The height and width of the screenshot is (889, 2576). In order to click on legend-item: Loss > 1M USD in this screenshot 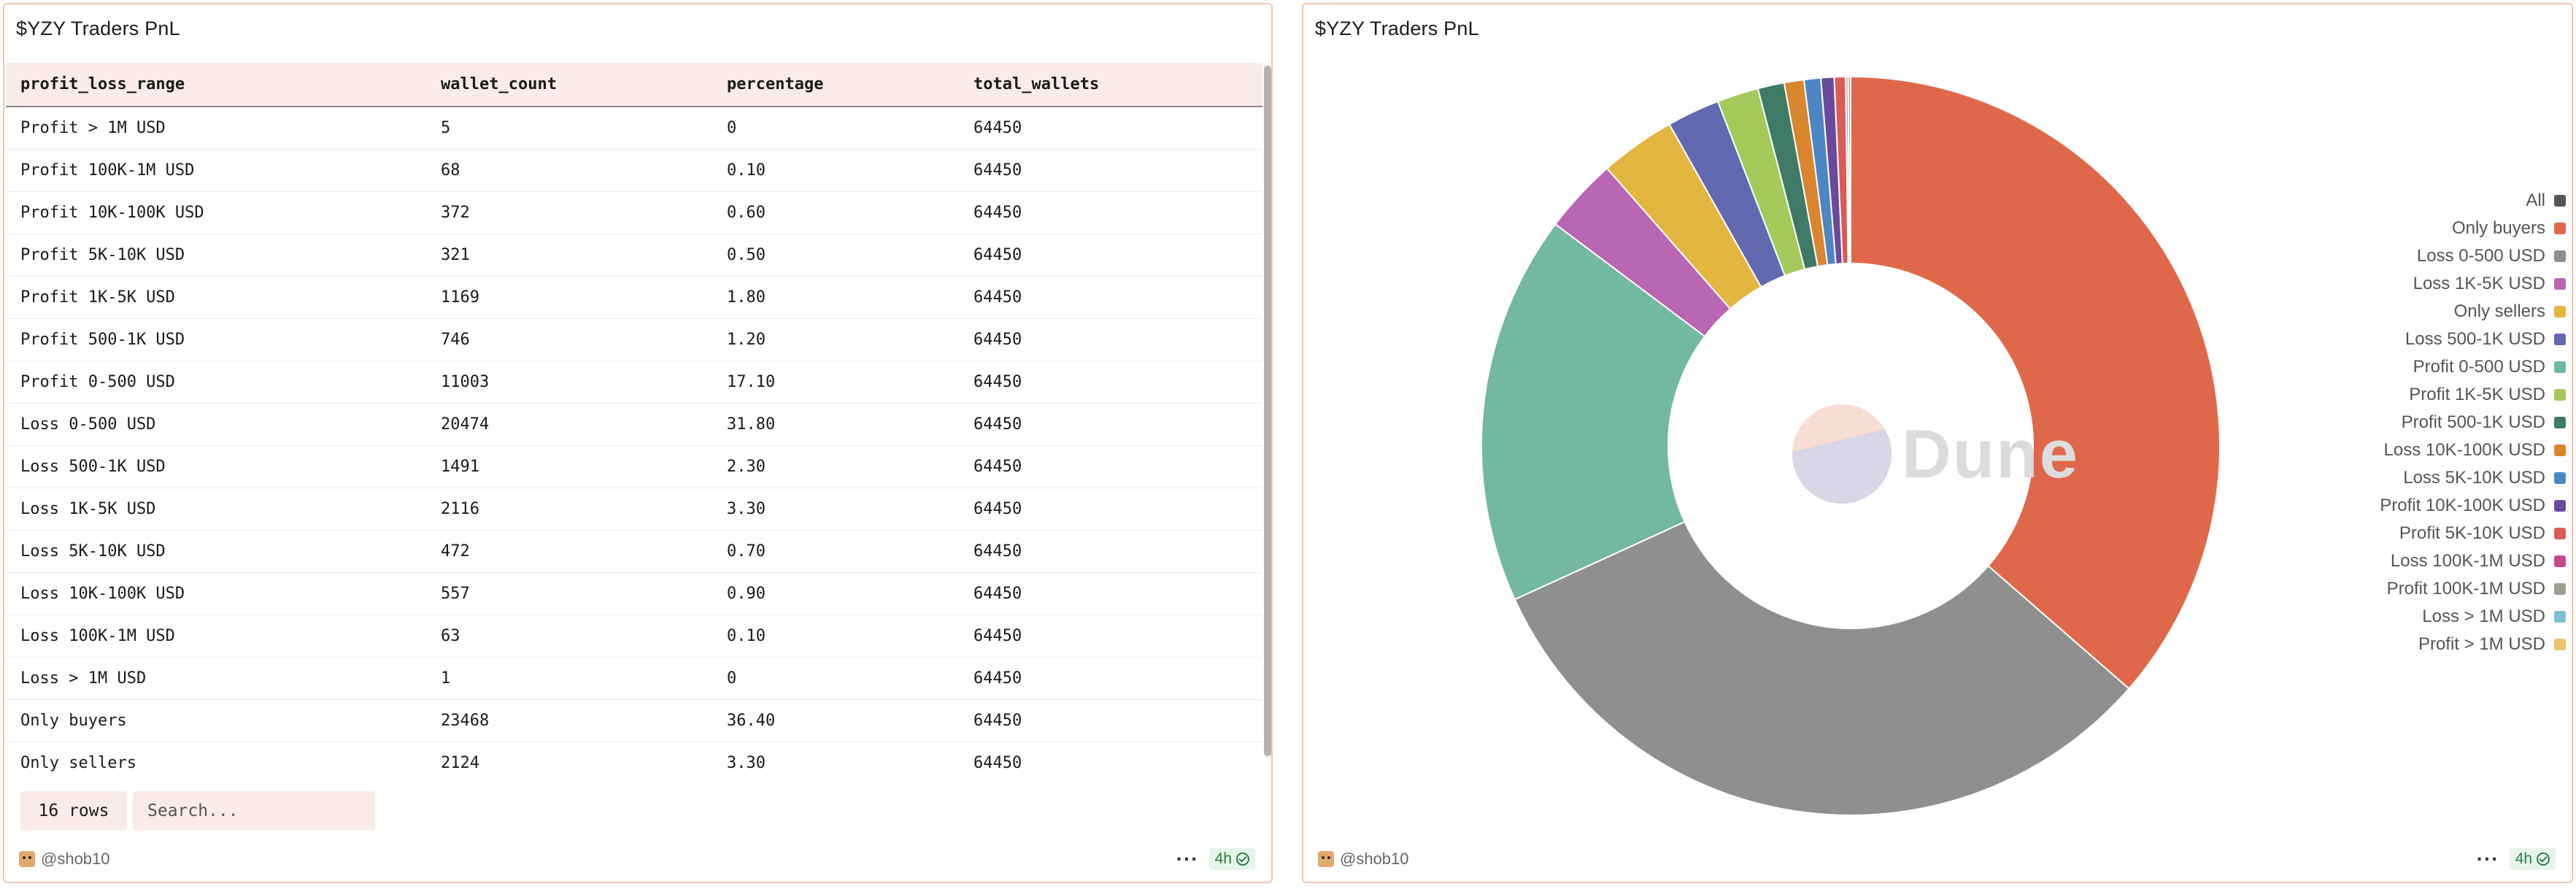, I will do `click(2472, 617)`.